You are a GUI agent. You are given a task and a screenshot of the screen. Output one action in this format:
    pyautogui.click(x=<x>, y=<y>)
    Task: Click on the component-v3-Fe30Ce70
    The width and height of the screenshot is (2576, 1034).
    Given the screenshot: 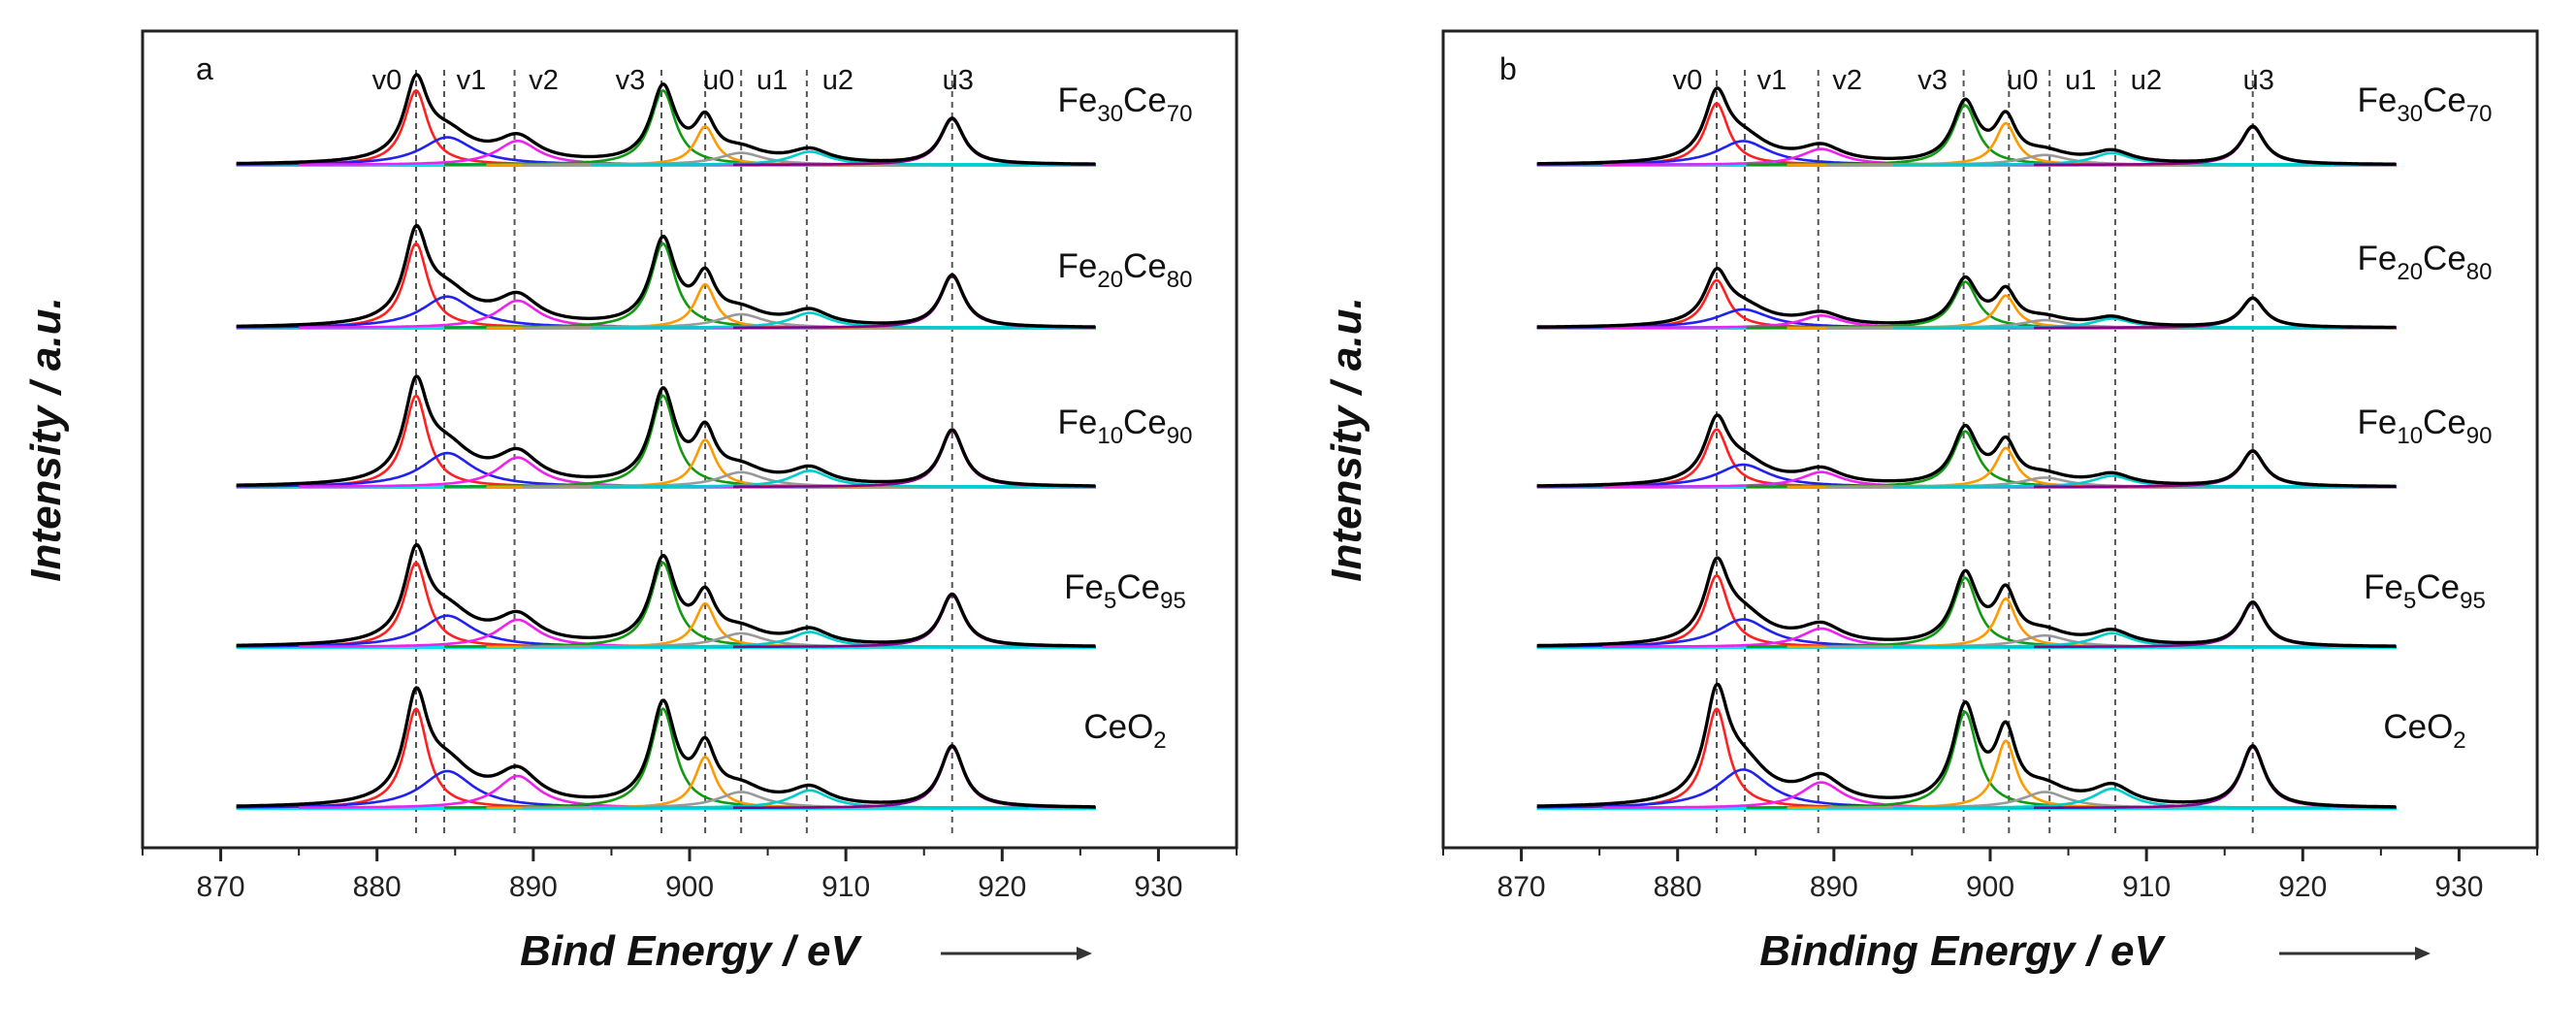 What is the action you would take?
    pyautogui.click(x=1965, y=135)
    